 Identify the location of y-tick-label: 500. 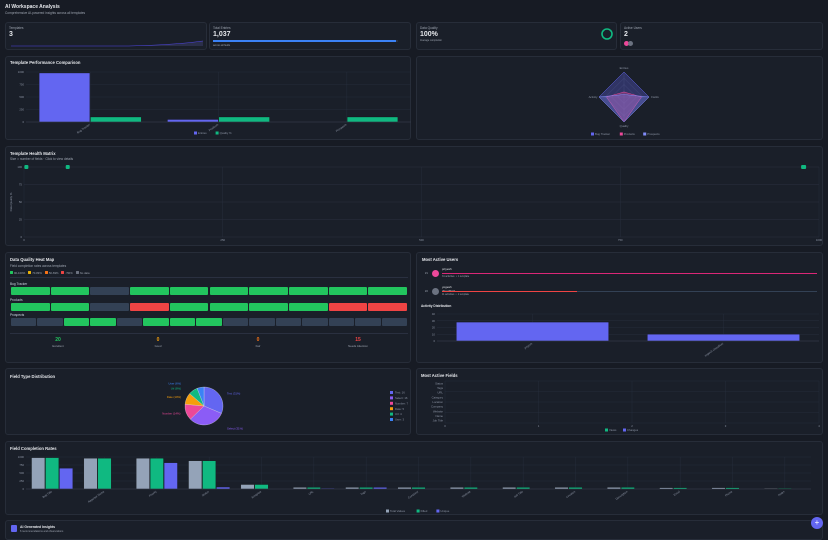
(21, 473).